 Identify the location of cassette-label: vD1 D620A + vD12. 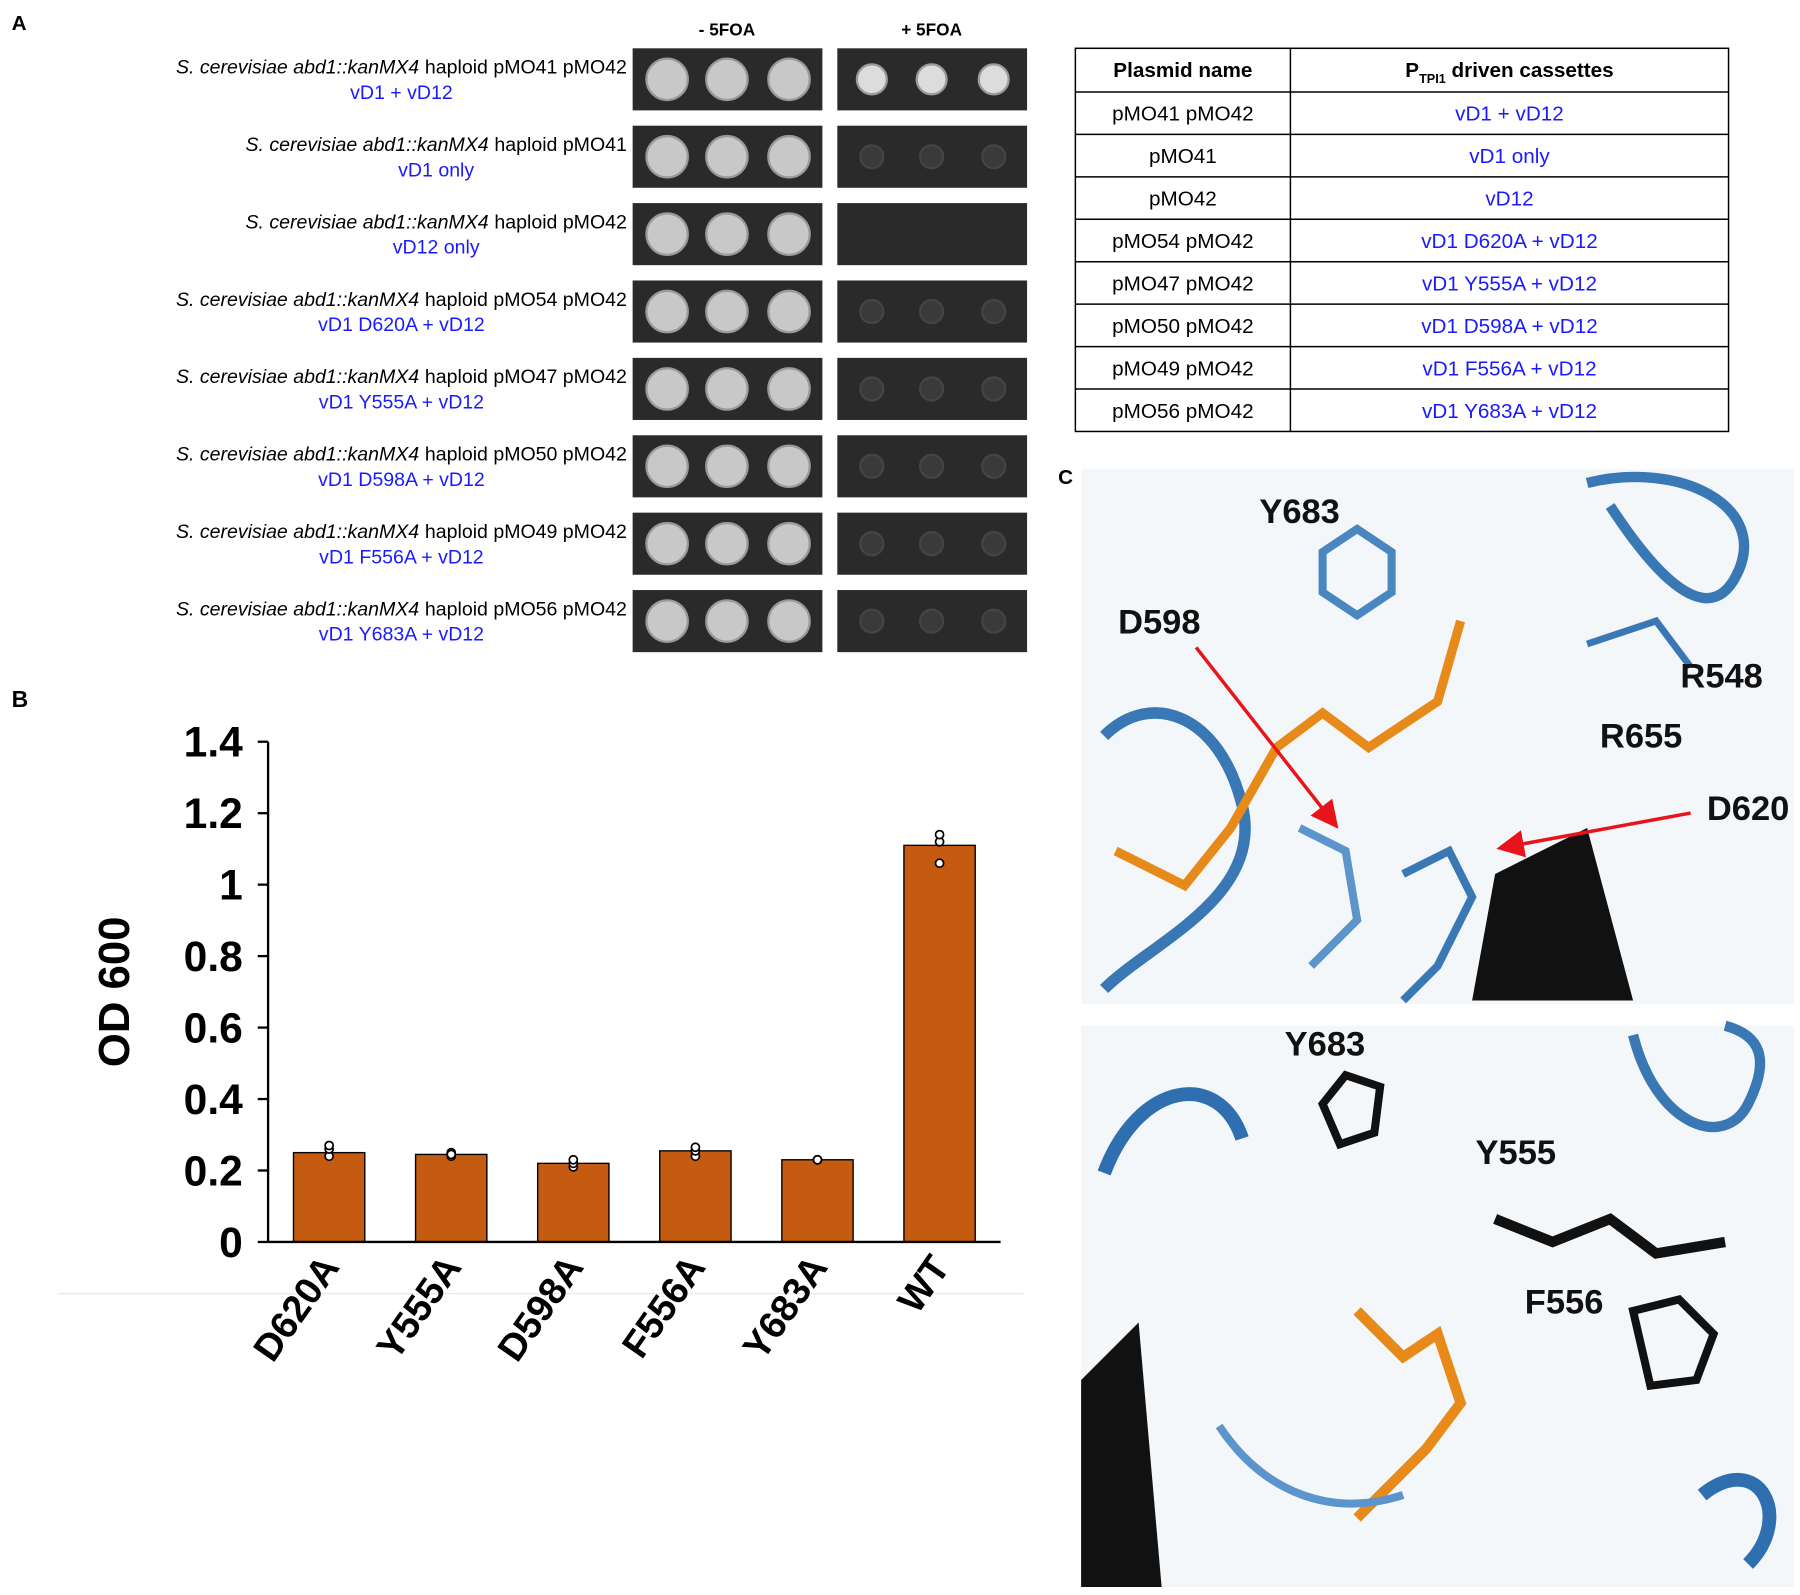
(401, 325).